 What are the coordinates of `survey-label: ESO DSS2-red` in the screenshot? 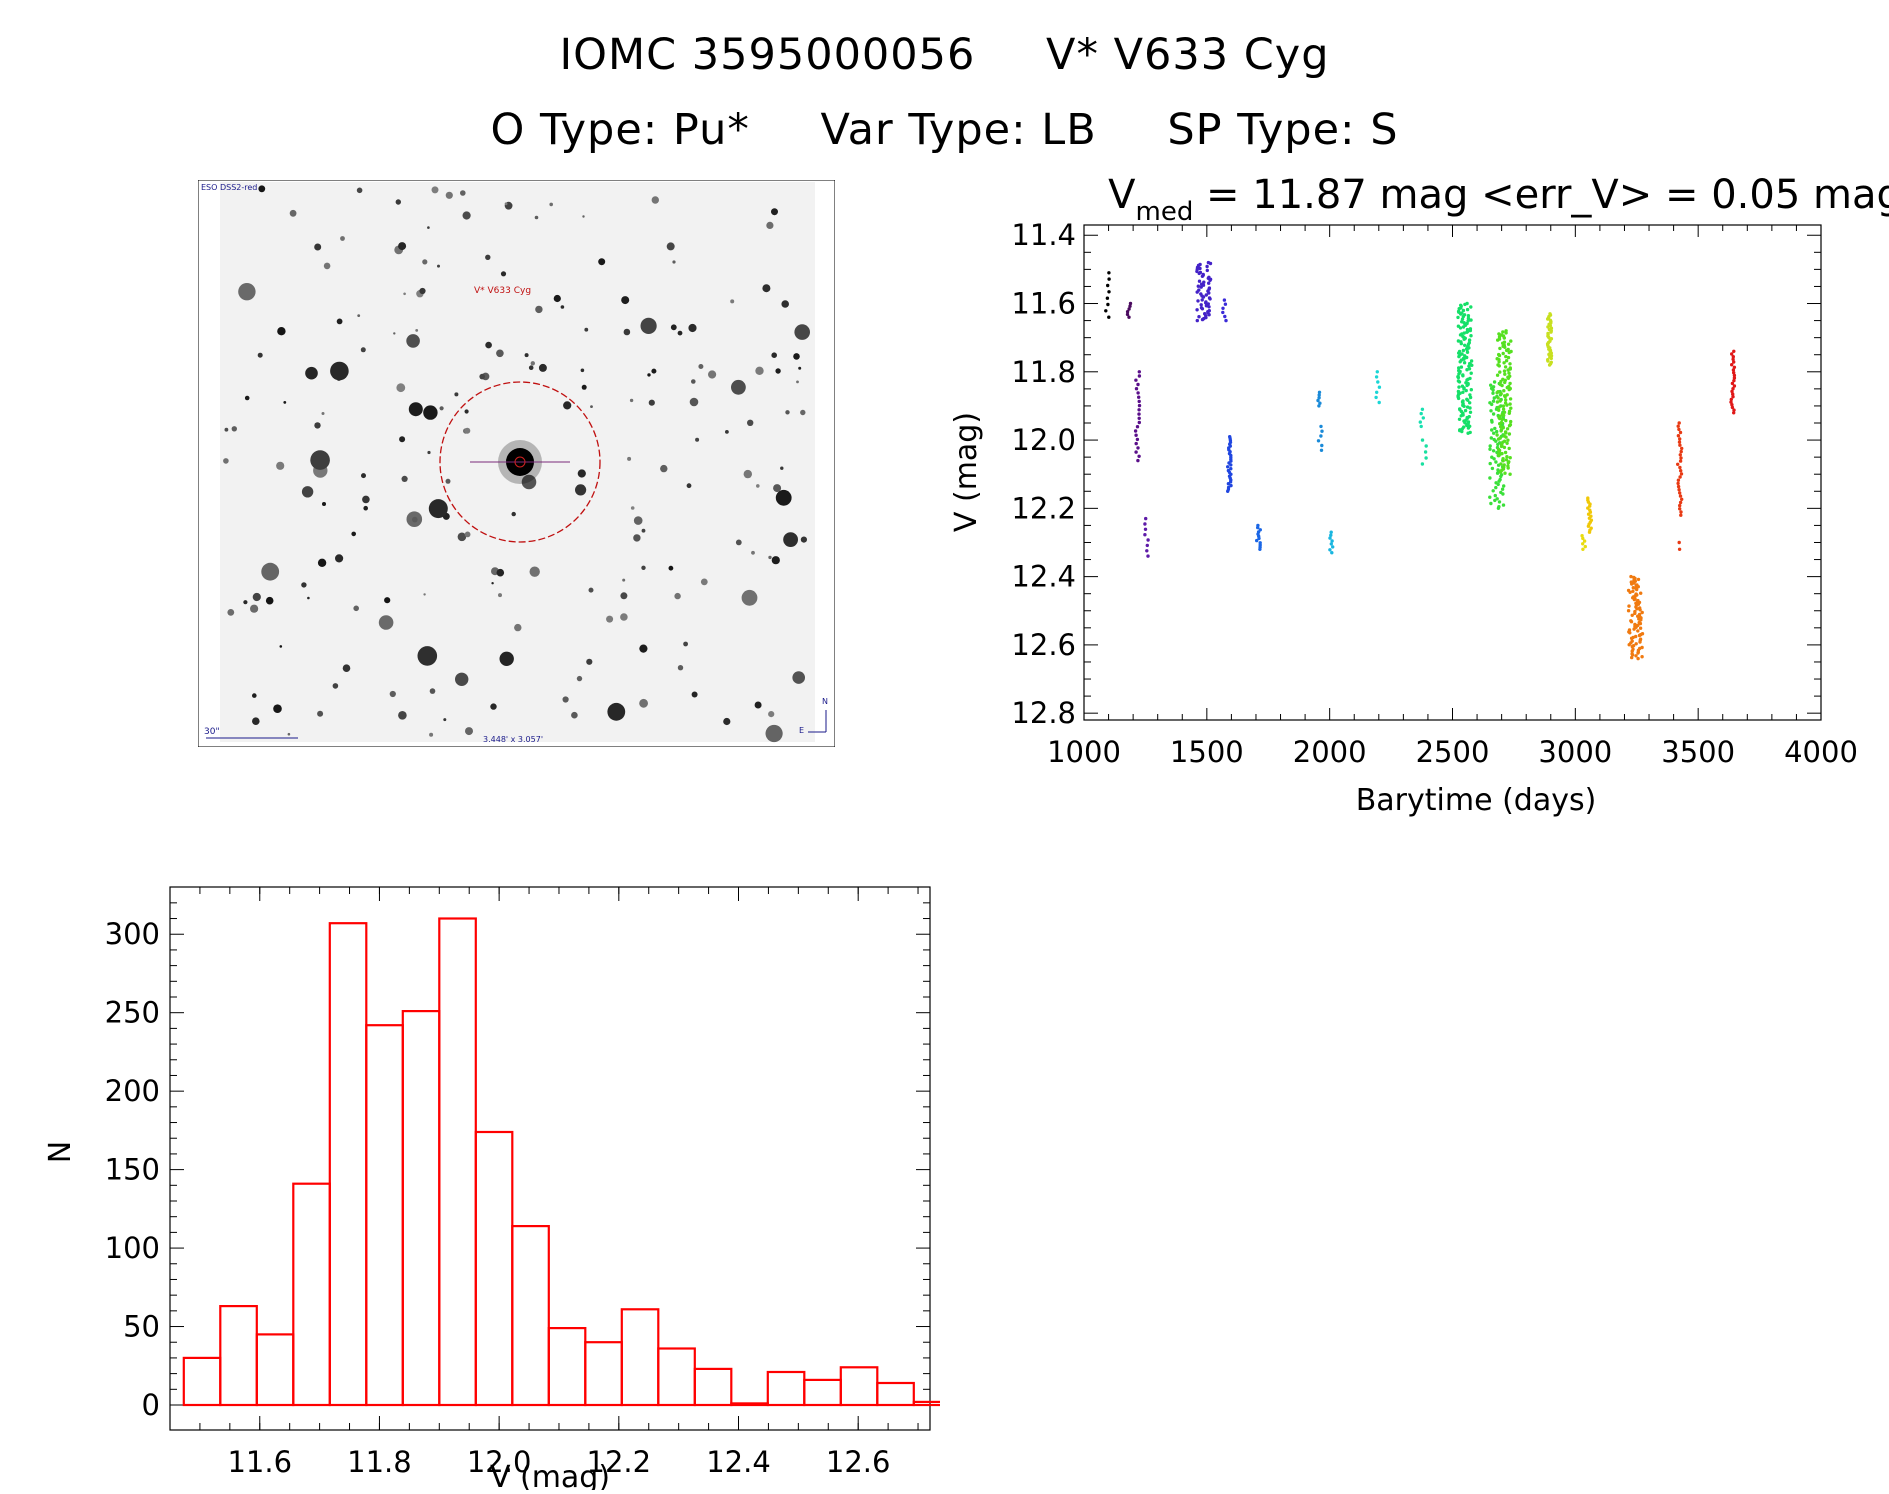 It's located at (229, 187).